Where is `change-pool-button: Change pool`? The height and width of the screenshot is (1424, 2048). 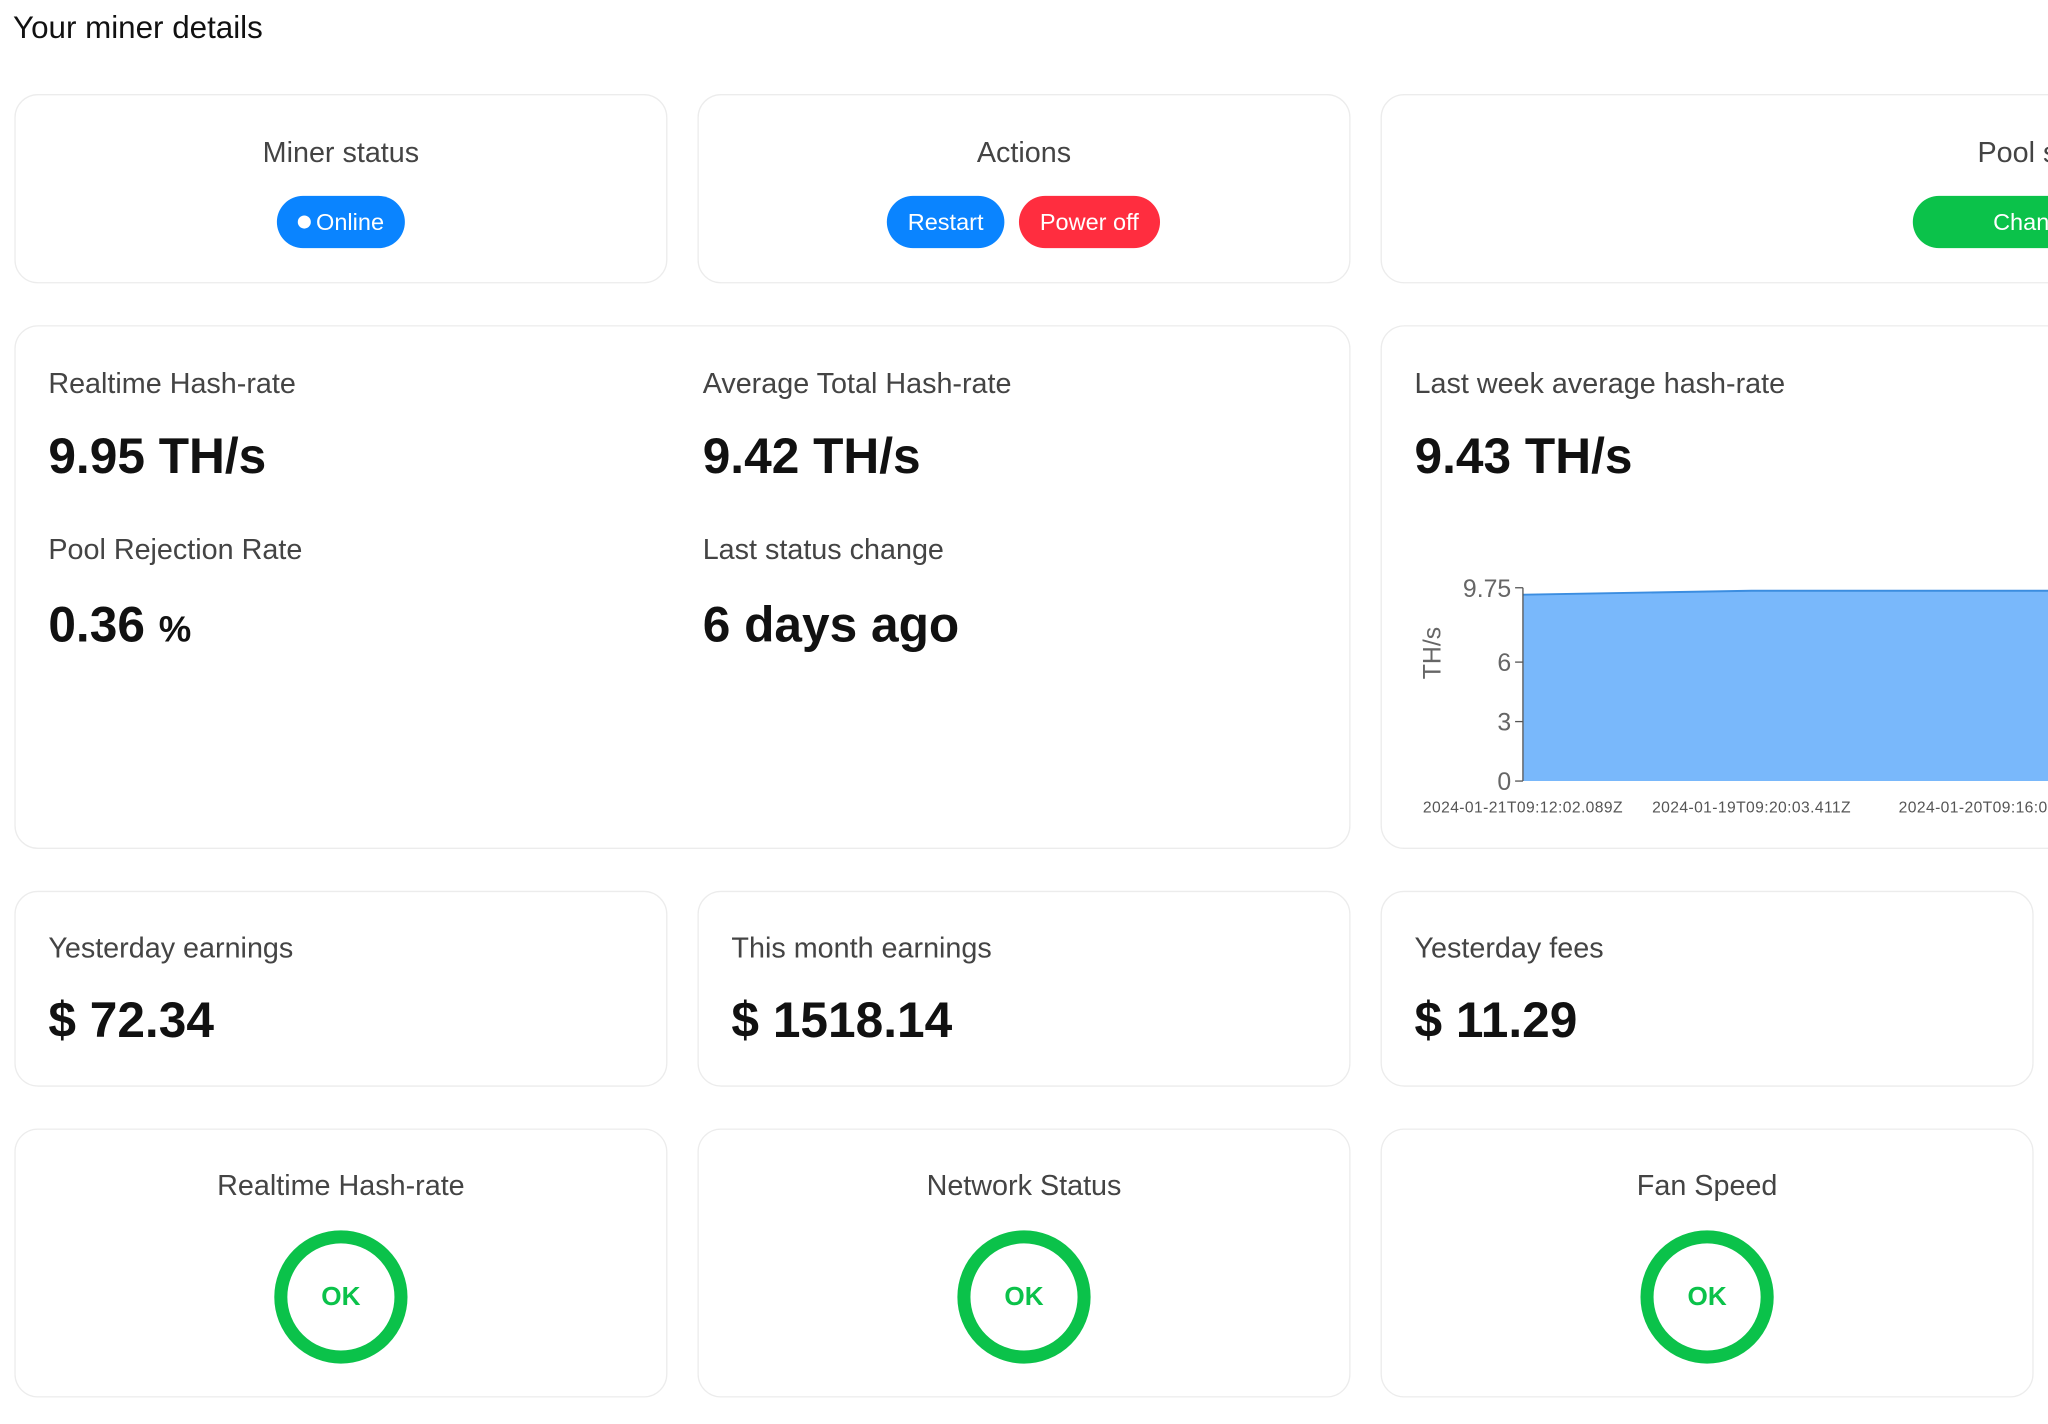 change-pool-button: Change pool is located at coordinates (1980, 222).